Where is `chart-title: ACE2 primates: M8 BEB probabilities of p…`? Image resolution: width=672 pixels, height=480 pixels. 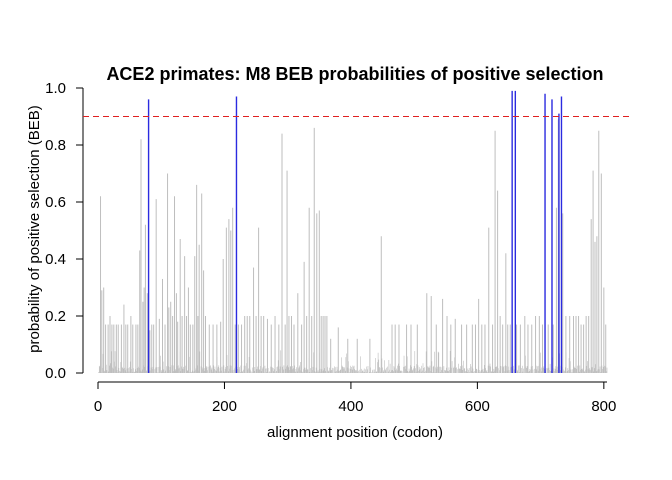
chart-title: ACE2 primates: M8 BEB probabilities of p… is located at coordinates (354, 74).